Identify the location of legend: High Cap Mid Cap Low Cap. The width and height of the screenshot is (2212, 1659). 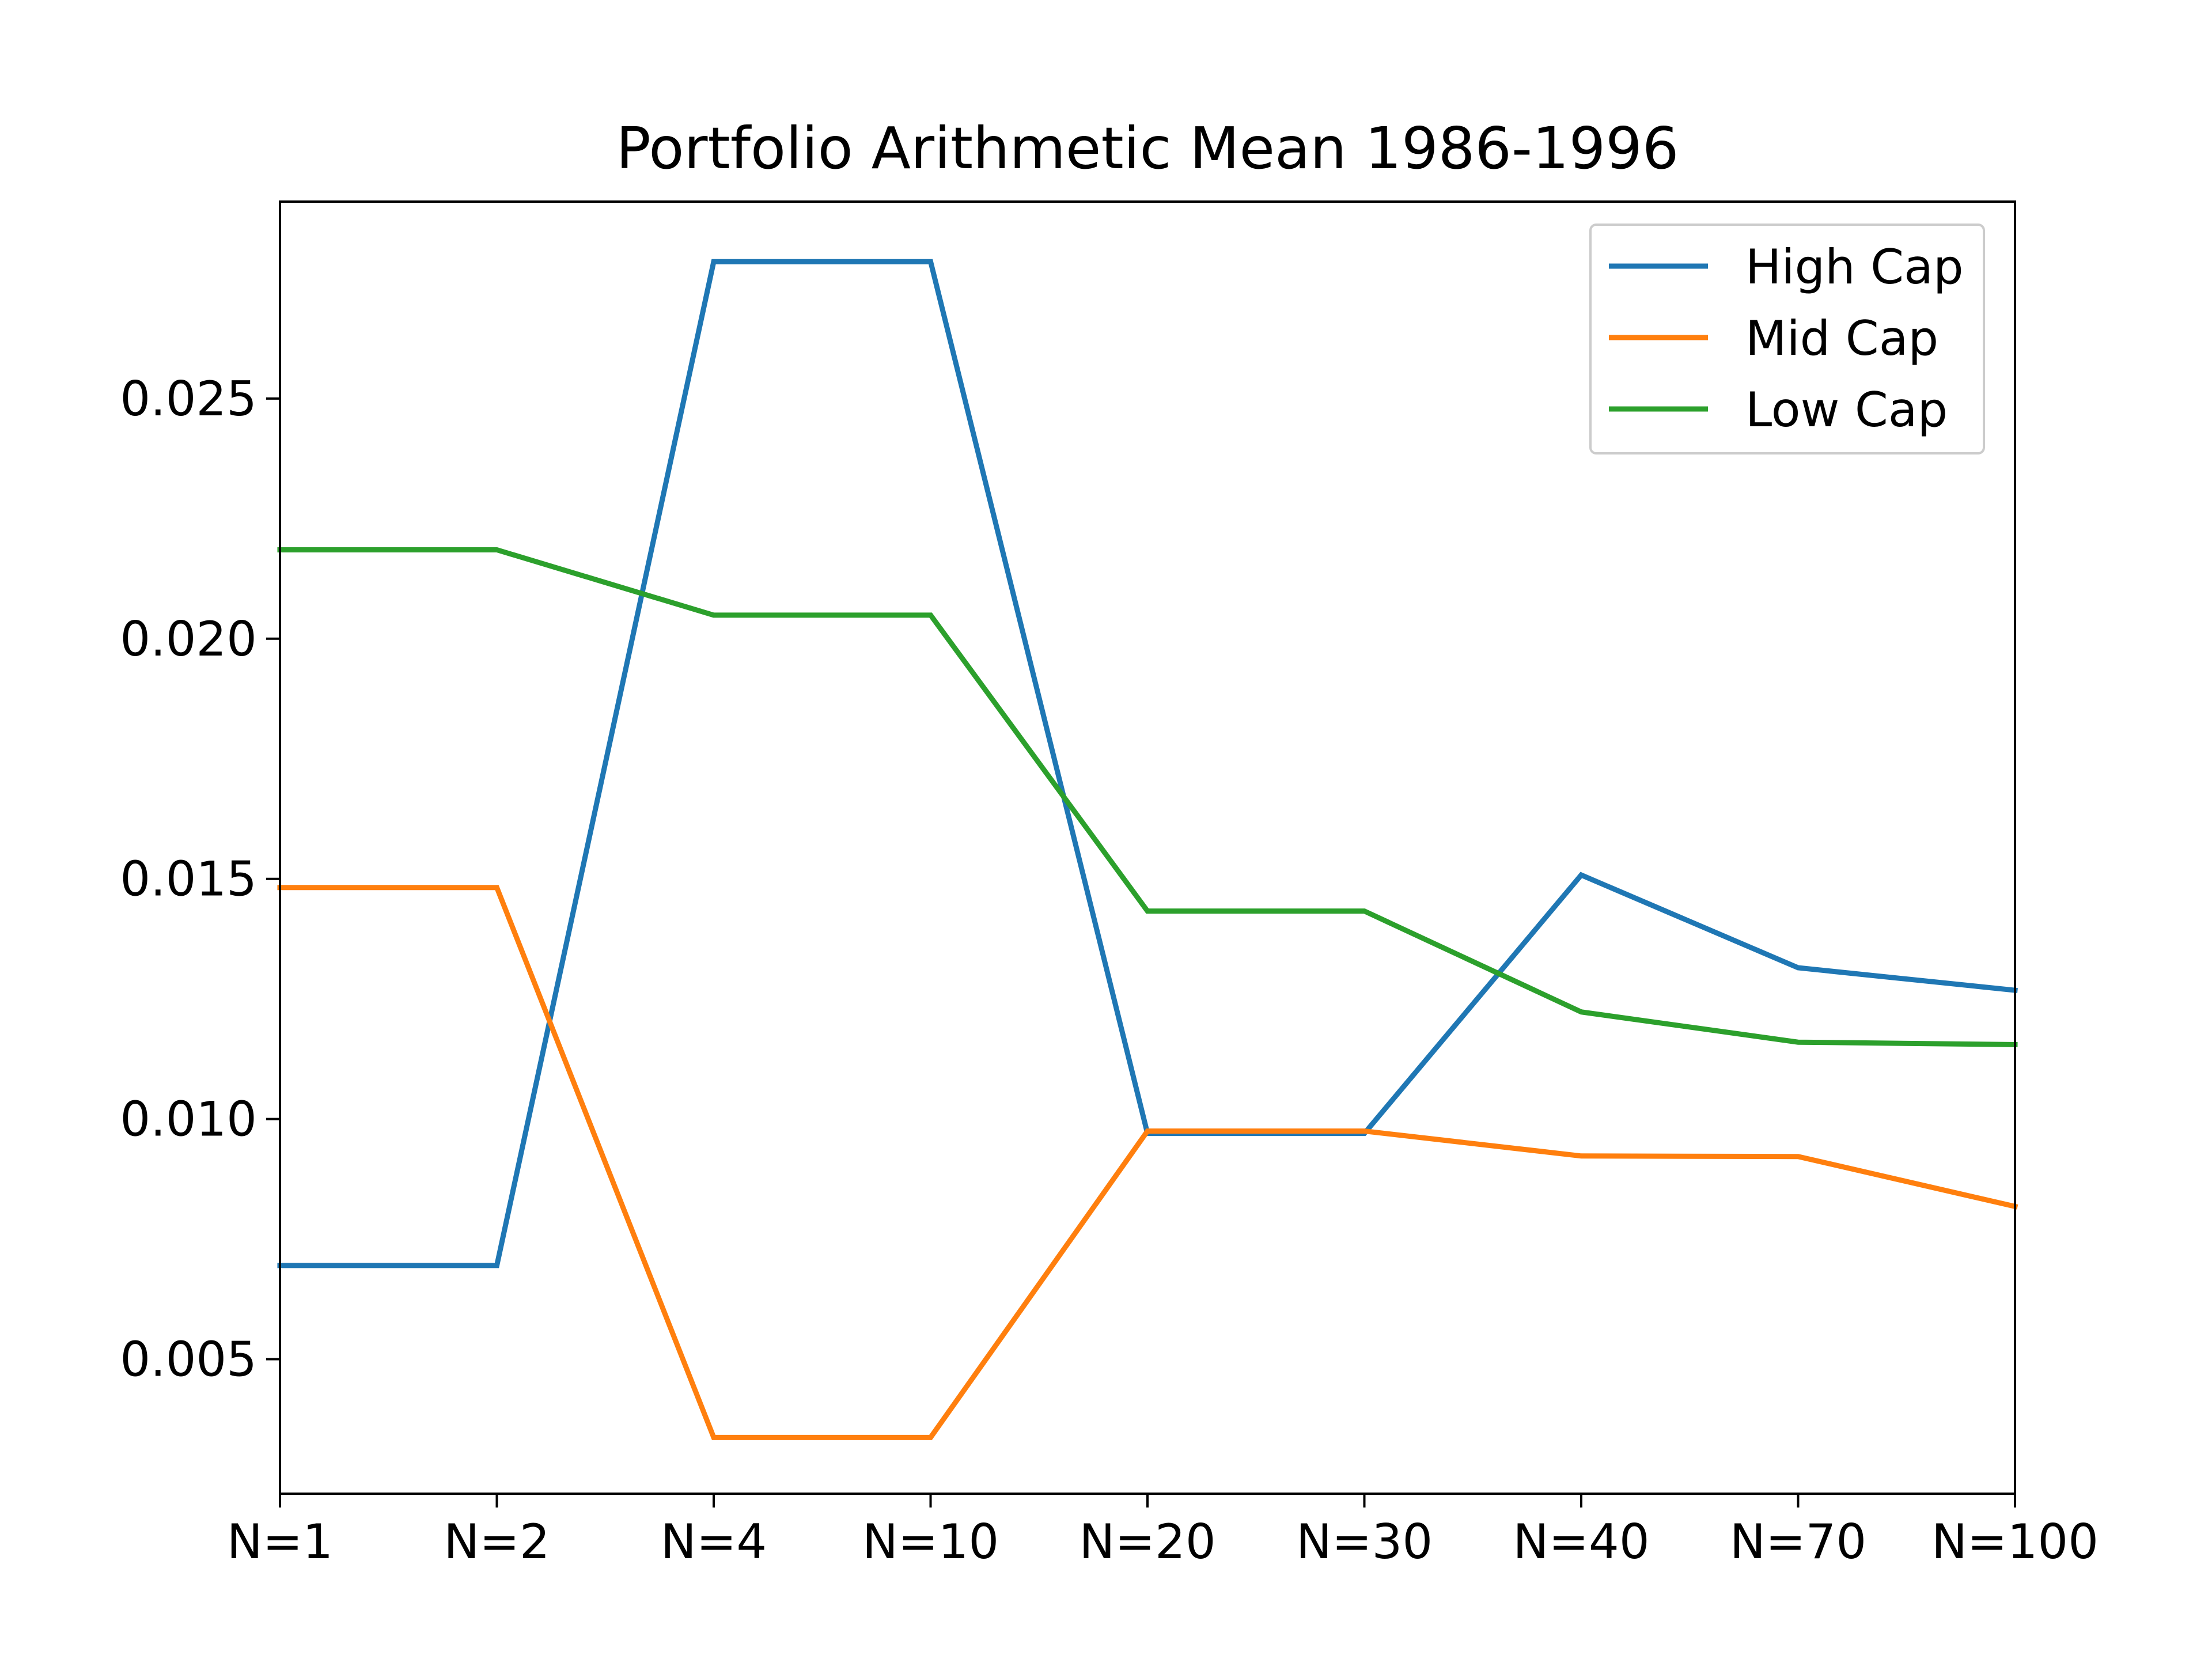
(1787, 339).